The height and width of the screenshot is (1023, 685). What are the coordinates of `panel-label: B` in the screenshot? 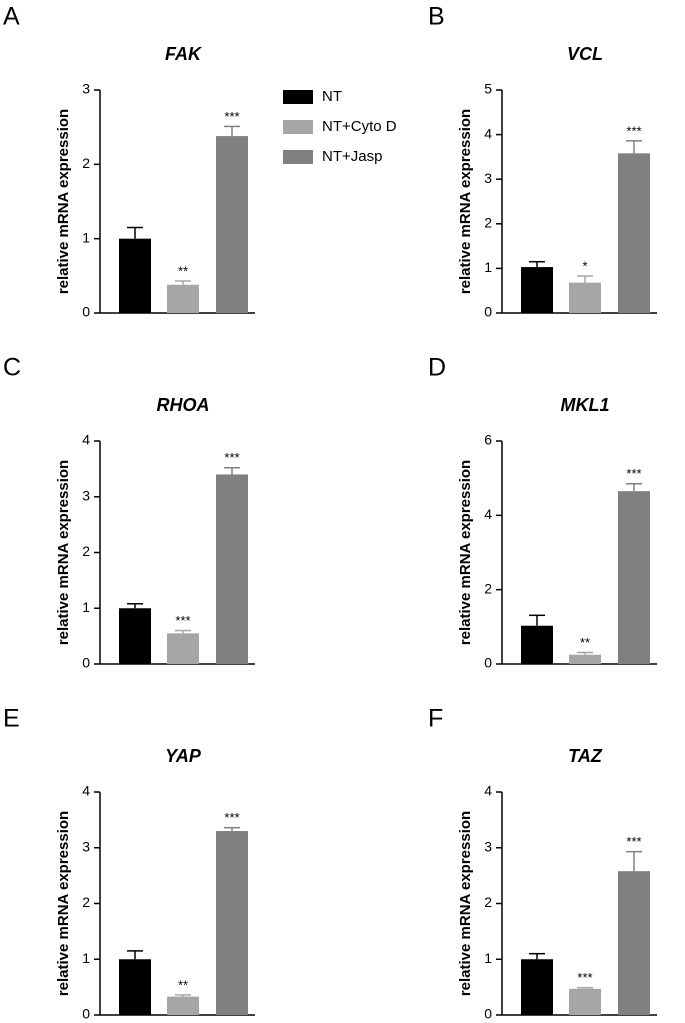 It's located at (436, 17).